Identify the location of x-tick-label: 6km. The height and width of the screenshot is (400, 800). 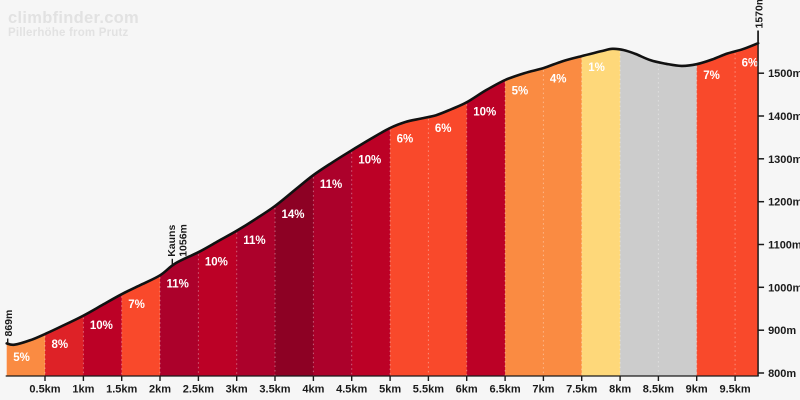
(467, 390).